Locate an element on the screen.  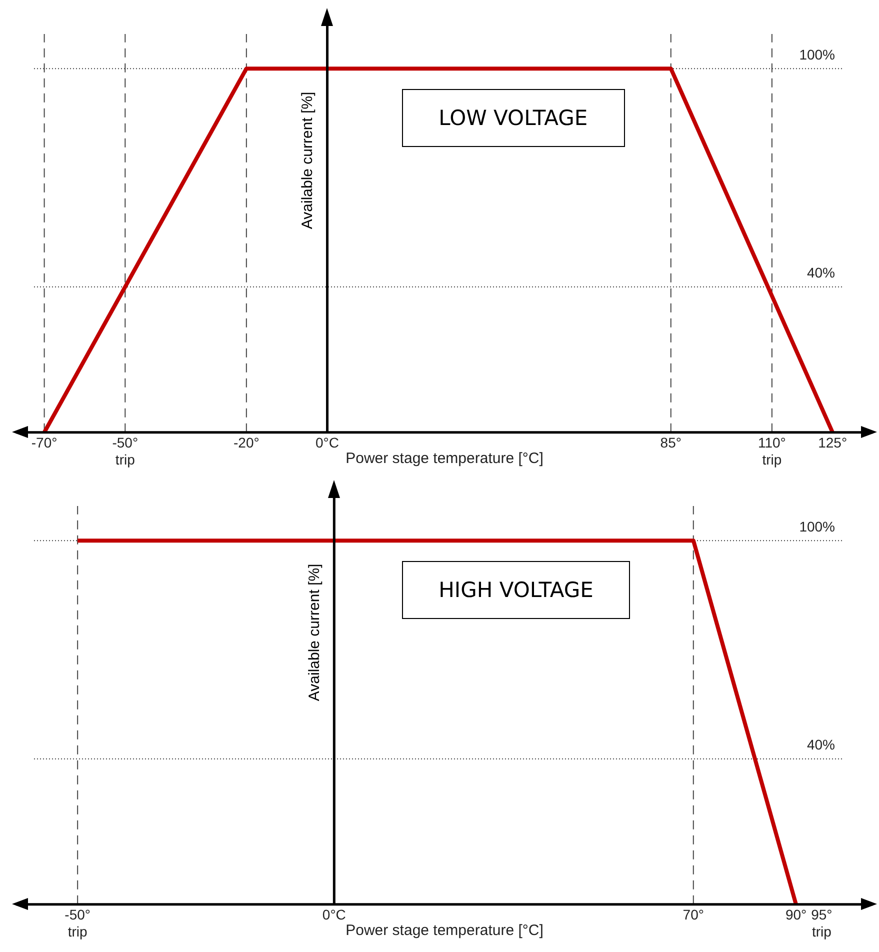
x-tick-label: 70° is located at coordinates (693, 914).